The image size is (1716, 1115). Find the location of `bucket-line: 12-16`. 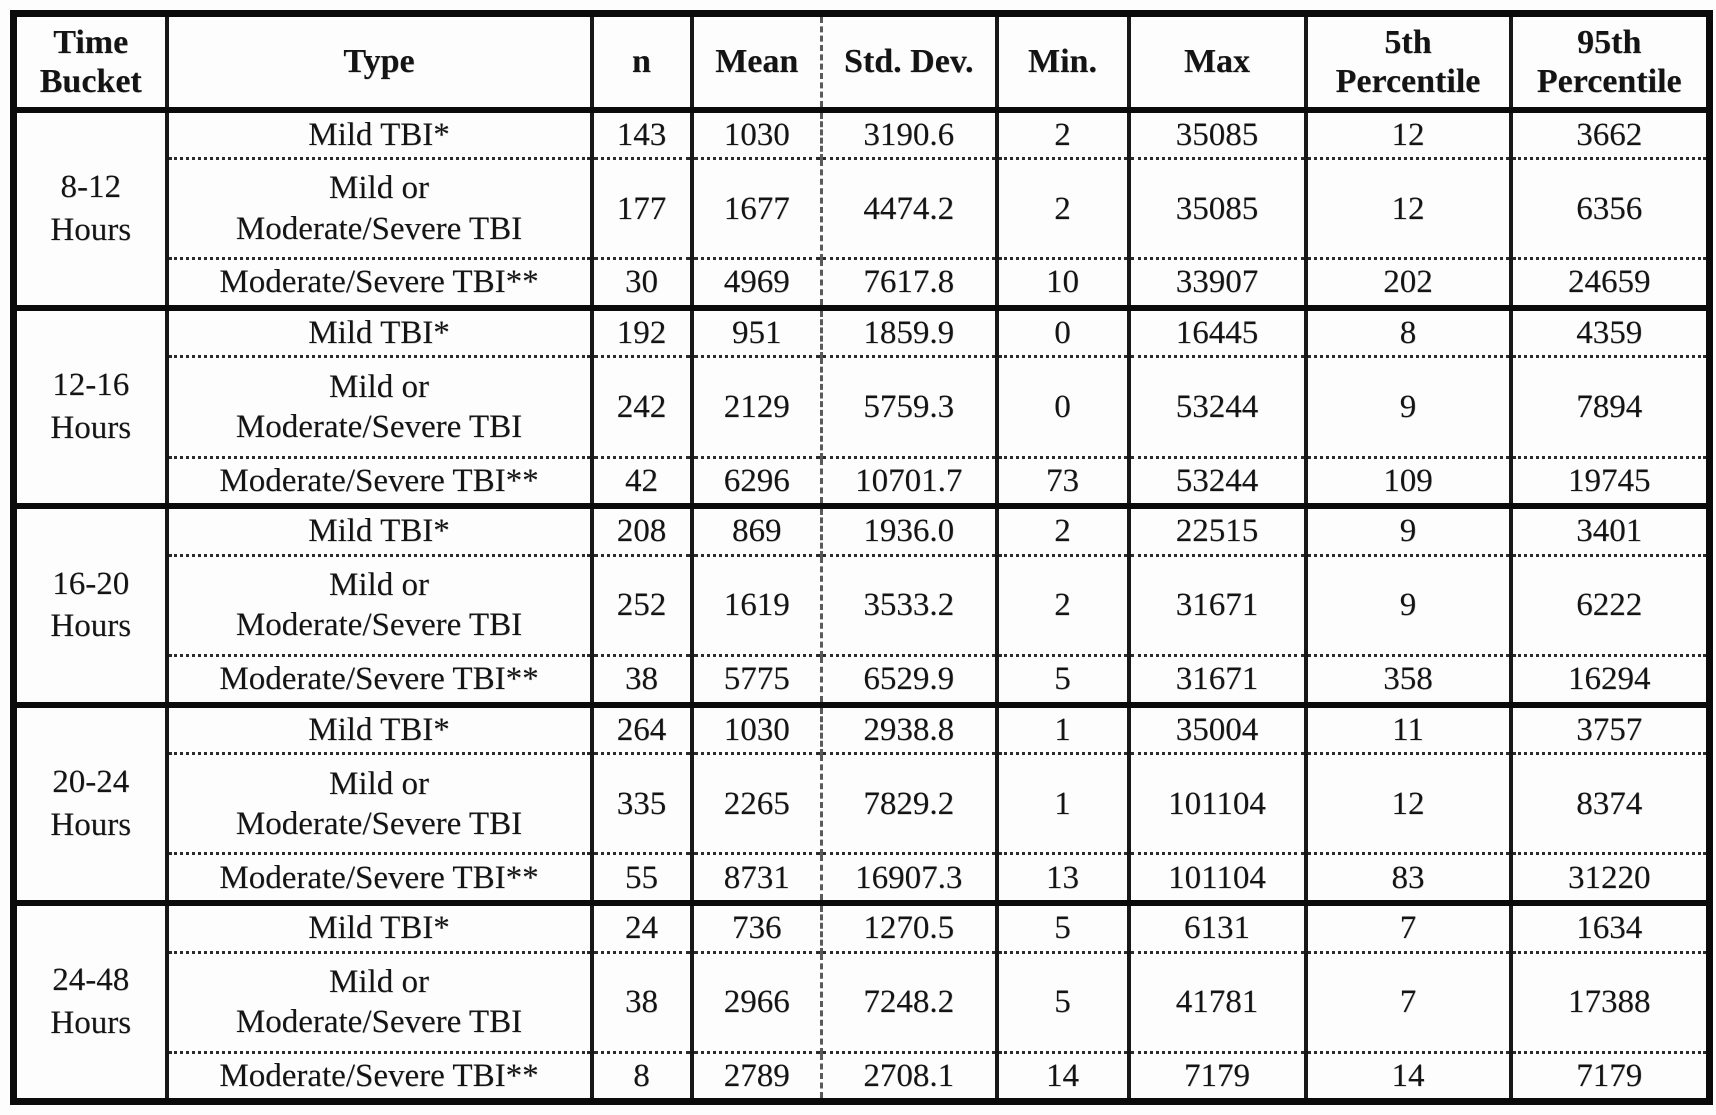

bucket-line: 12-16 is located at coordinates (91, 385).